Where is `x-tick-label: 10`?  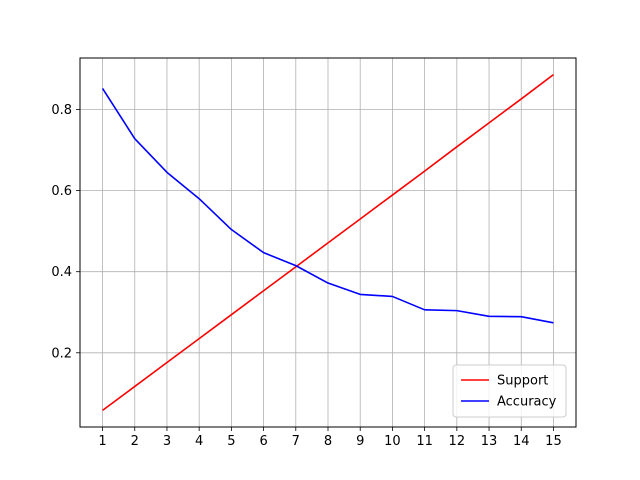
x-tick-label: 10 is located at coordinates (392, 441).